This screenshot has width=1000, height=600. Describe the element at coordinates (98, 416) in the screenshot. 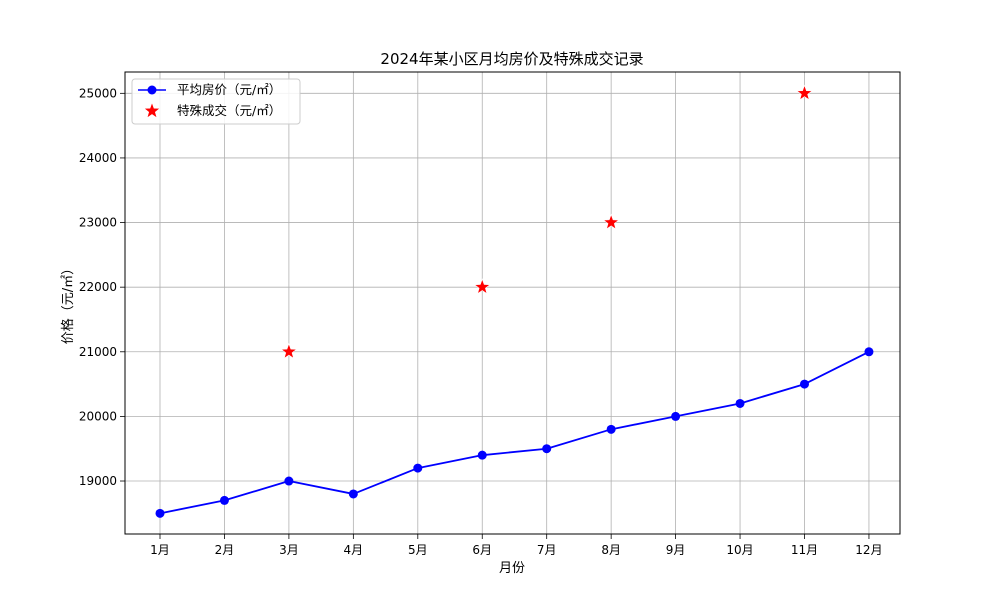

I see `y-tick-label: 20000` at that location.